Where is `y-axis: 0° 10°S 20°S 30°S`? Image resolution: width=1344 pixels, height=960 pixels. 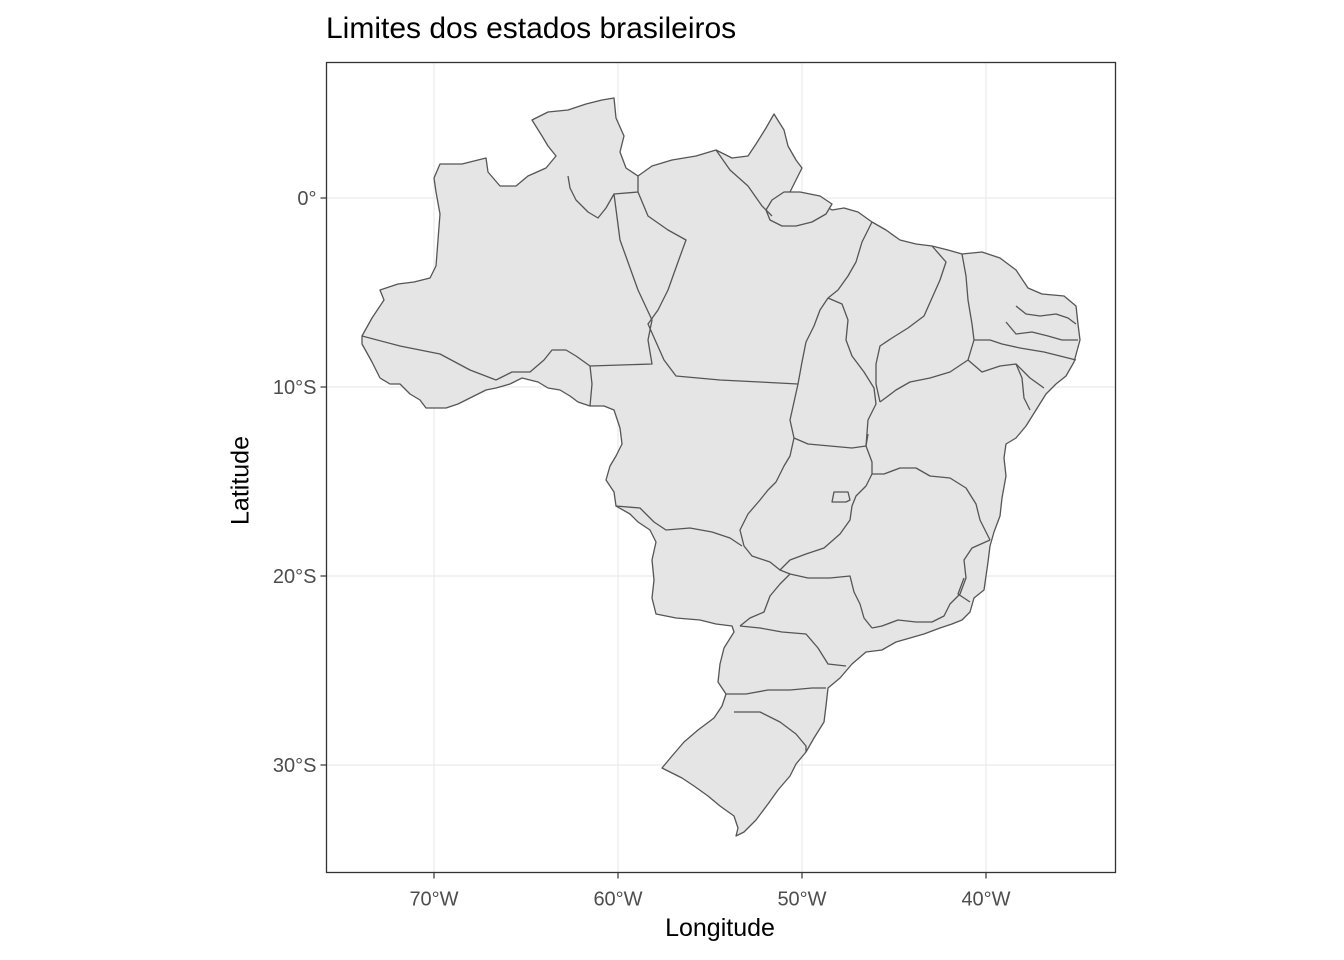 y-axis: 0° 10°S 20°S 30°S is located at coordinates (300, 482).